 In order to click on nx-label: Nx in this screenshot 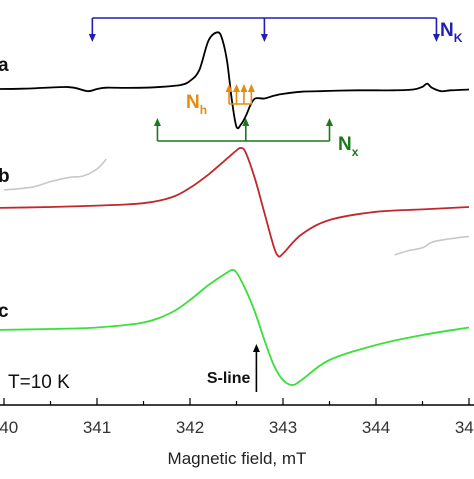, I will do `click(348, 146)`.